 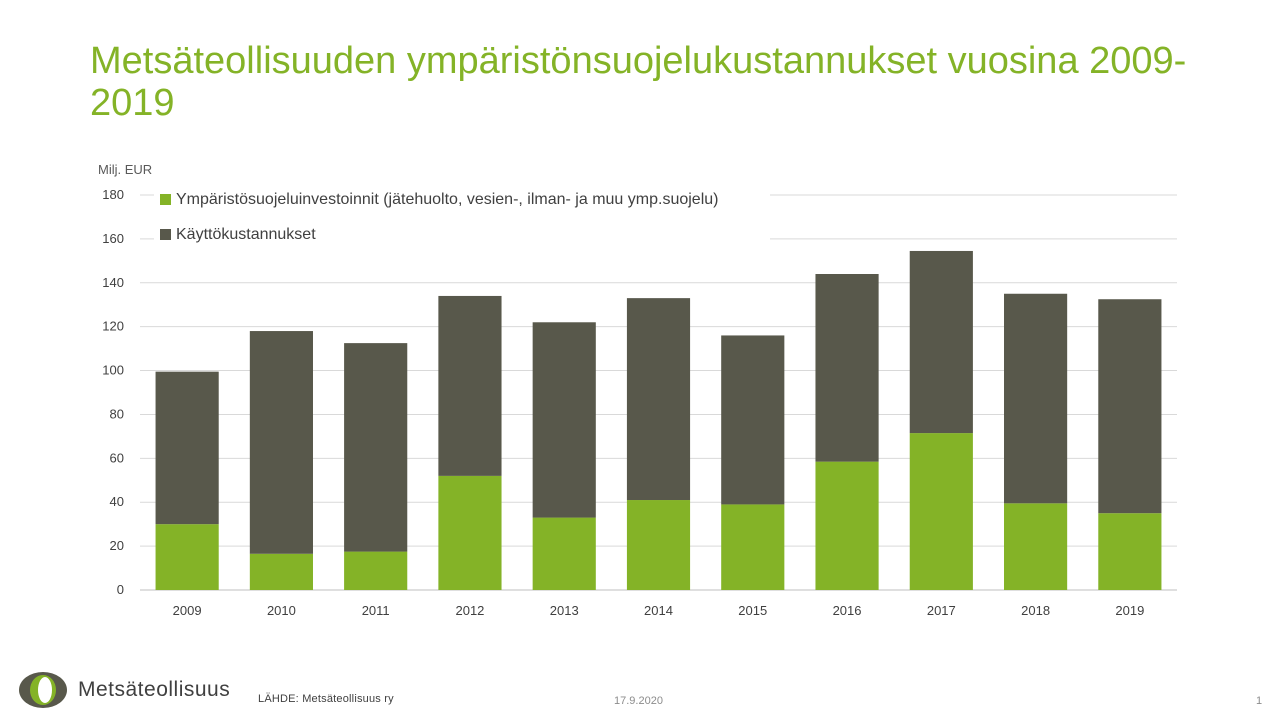 What do you see at coordinates (154, 689) in the screenshot?
I see `logo-text: Metsäteollisuus` at bounding box center [154, 689].